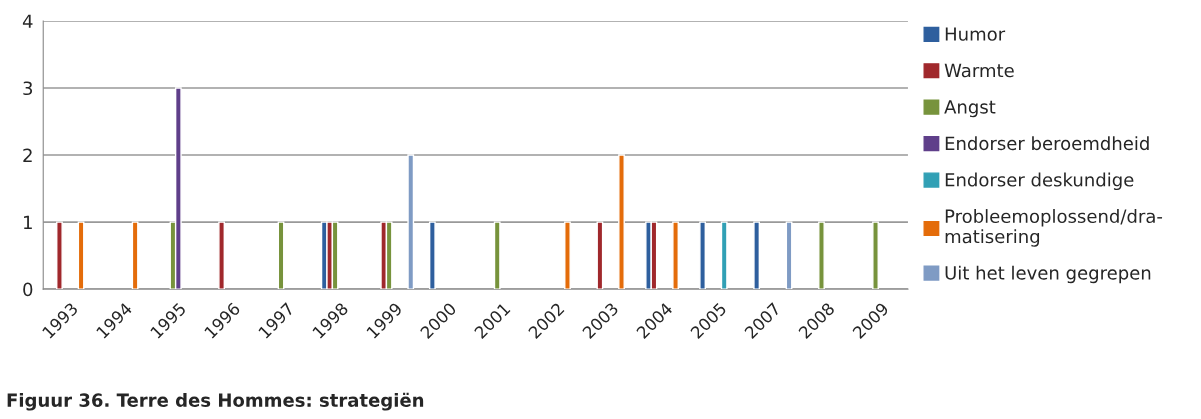 This screenshot has width=1201, height=419. What do you see at coordinates (1048, 274) in the screenshot?
I see `legend-label: Uit het leven gegrepen` at bounding box center [1048, 274].